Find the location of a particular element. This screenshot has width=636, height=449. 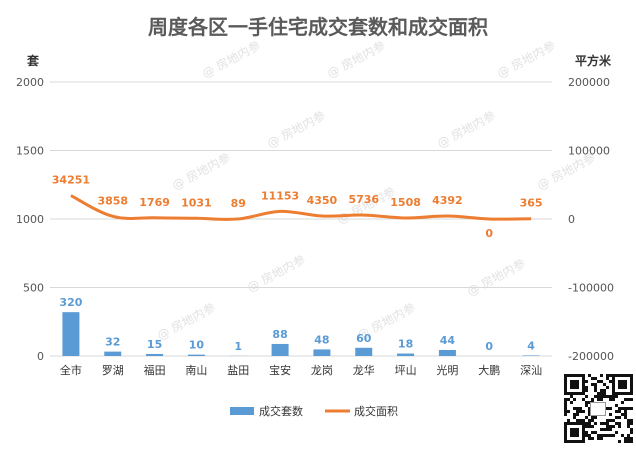

bar-series: 320 32 15 10 1 88 48 60 18 44 0 4 is located at coordinates (299, 326).